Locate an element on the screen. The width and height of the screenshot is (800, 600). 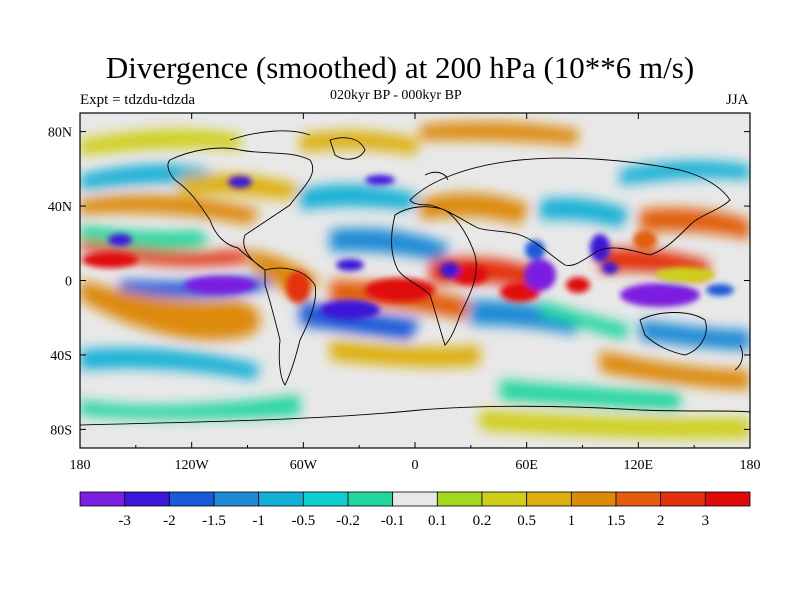
x-tick-label: 60E is located at coordinates (526, 465).